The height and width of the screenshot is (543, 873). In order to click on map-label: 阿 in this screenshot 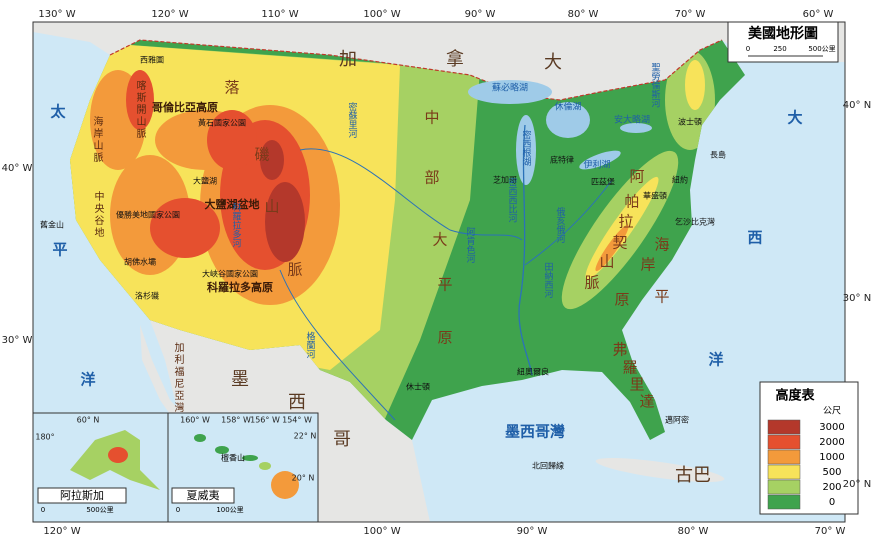, I will do `click(636, 177)`.